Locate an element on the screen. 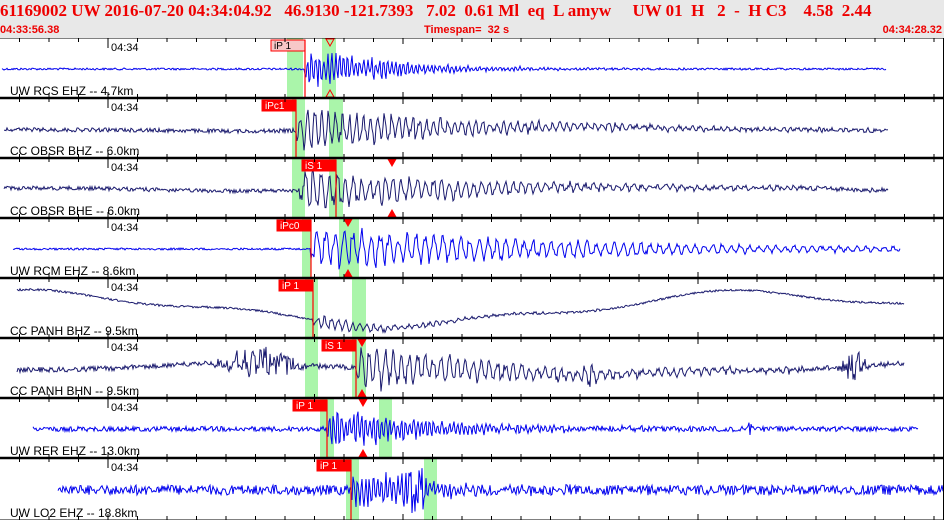 This screenshot has height=520, width=944. station-channel-label: CC PANH BHN -- 9.5km is located at coordinates (74, 391).